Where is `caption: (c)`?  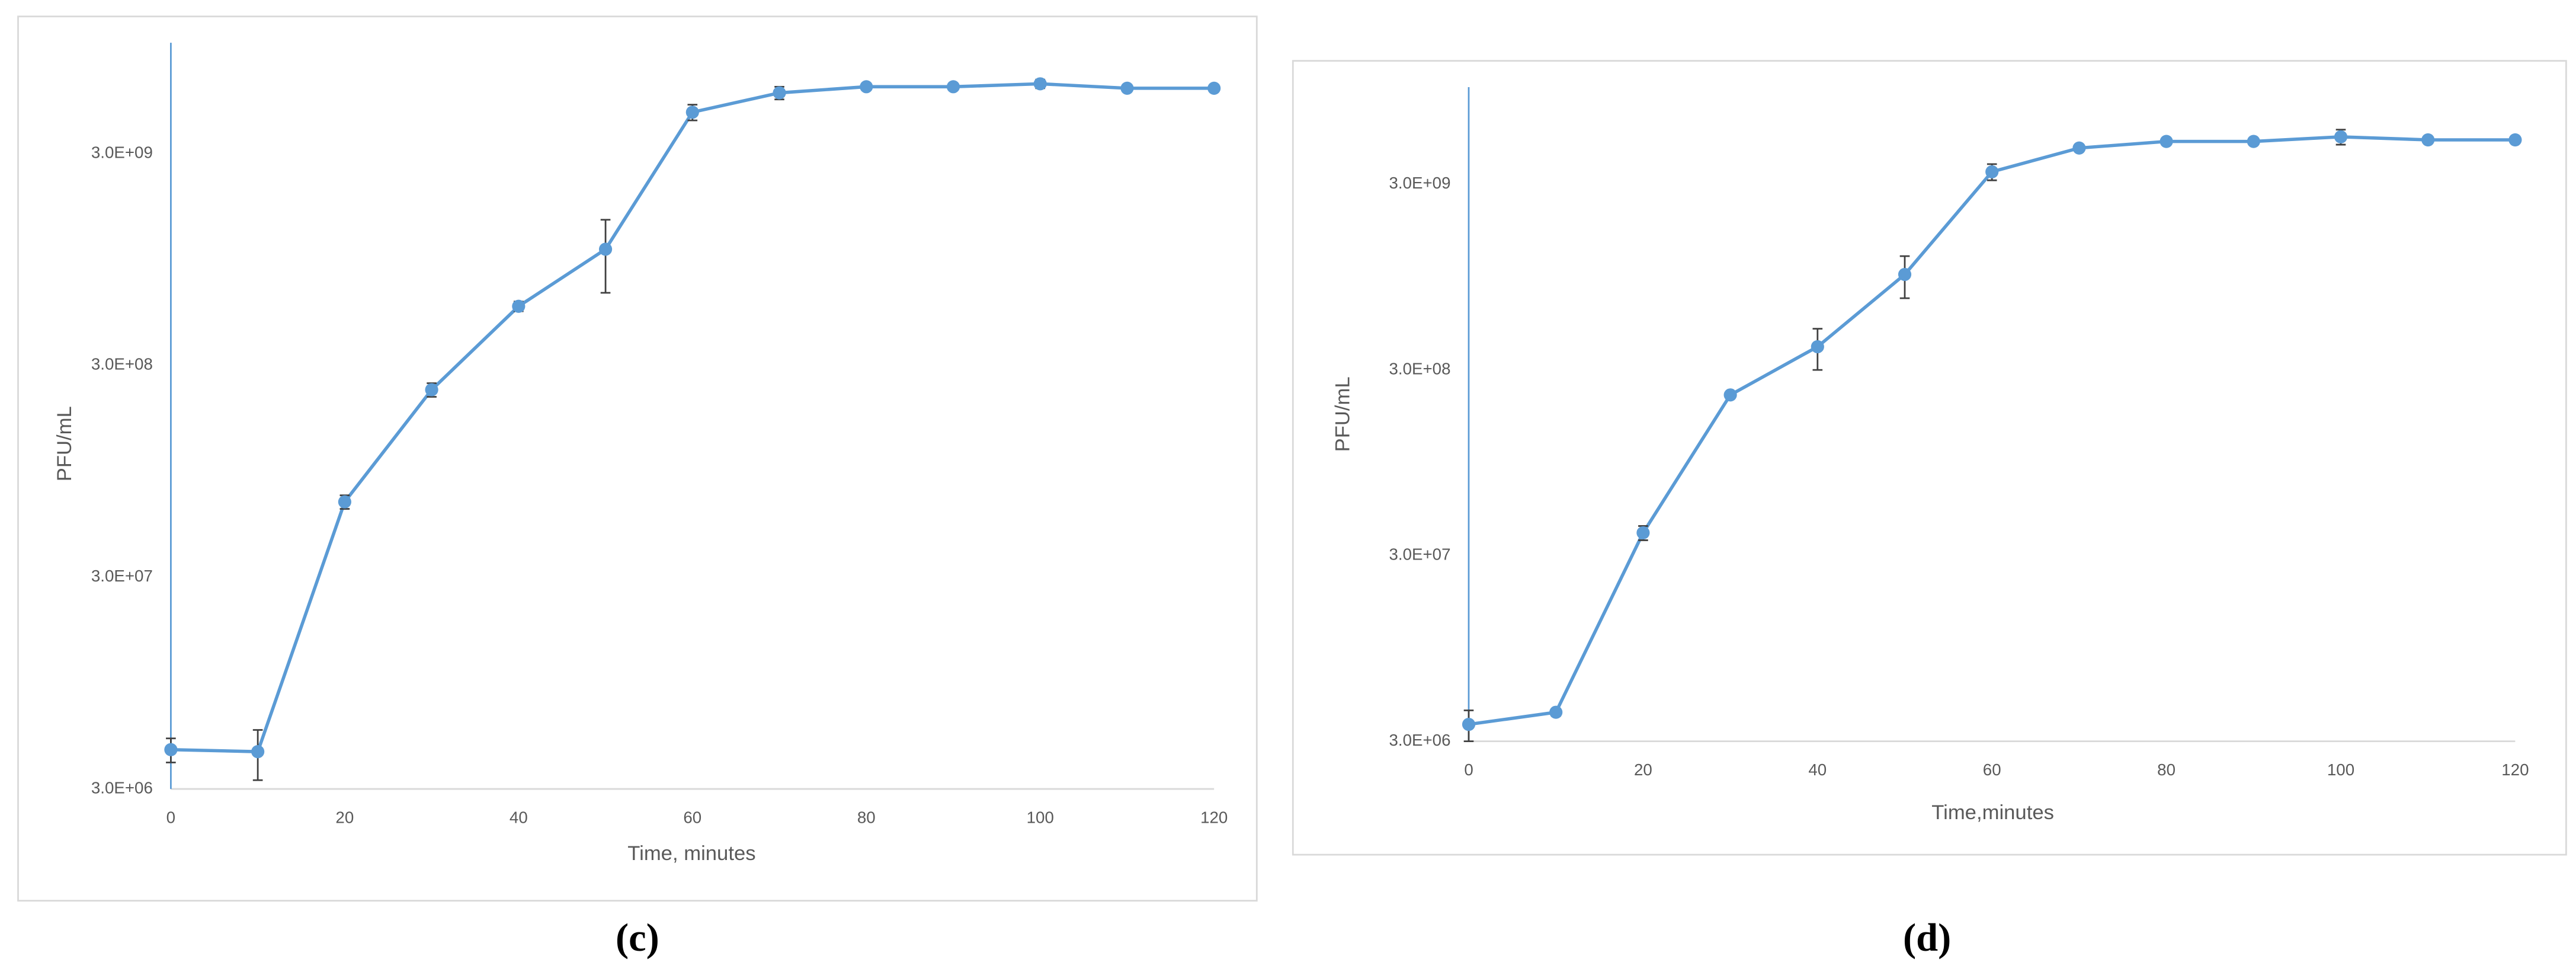 caption: (c) is located at coordinates (637, 938).